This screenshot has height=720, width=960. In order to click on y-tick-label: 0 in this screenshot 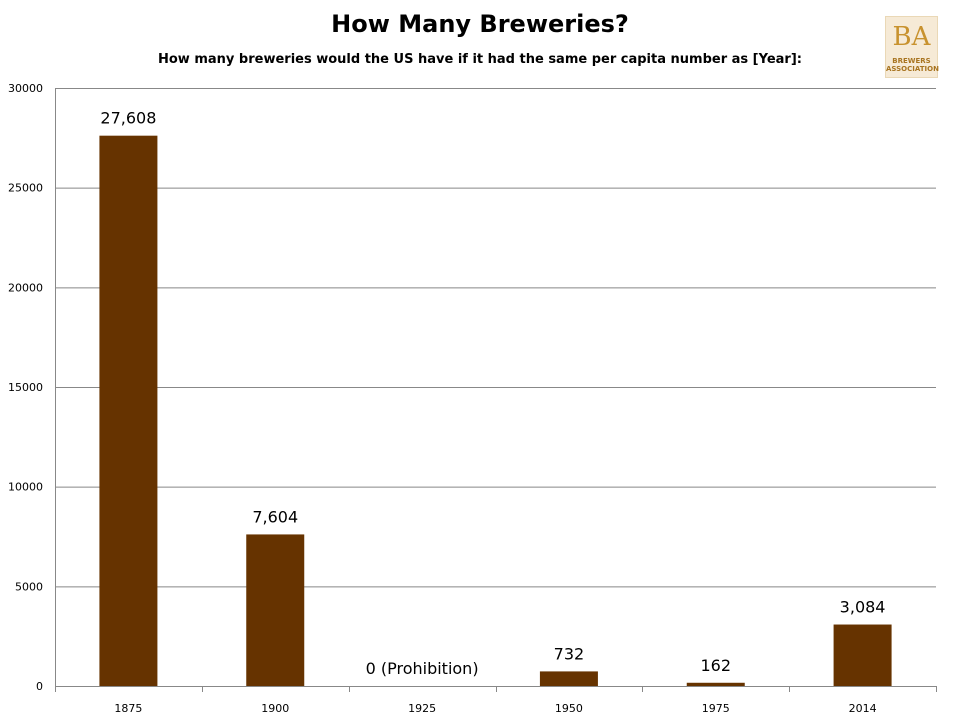, I will do `click(39, 686)`.